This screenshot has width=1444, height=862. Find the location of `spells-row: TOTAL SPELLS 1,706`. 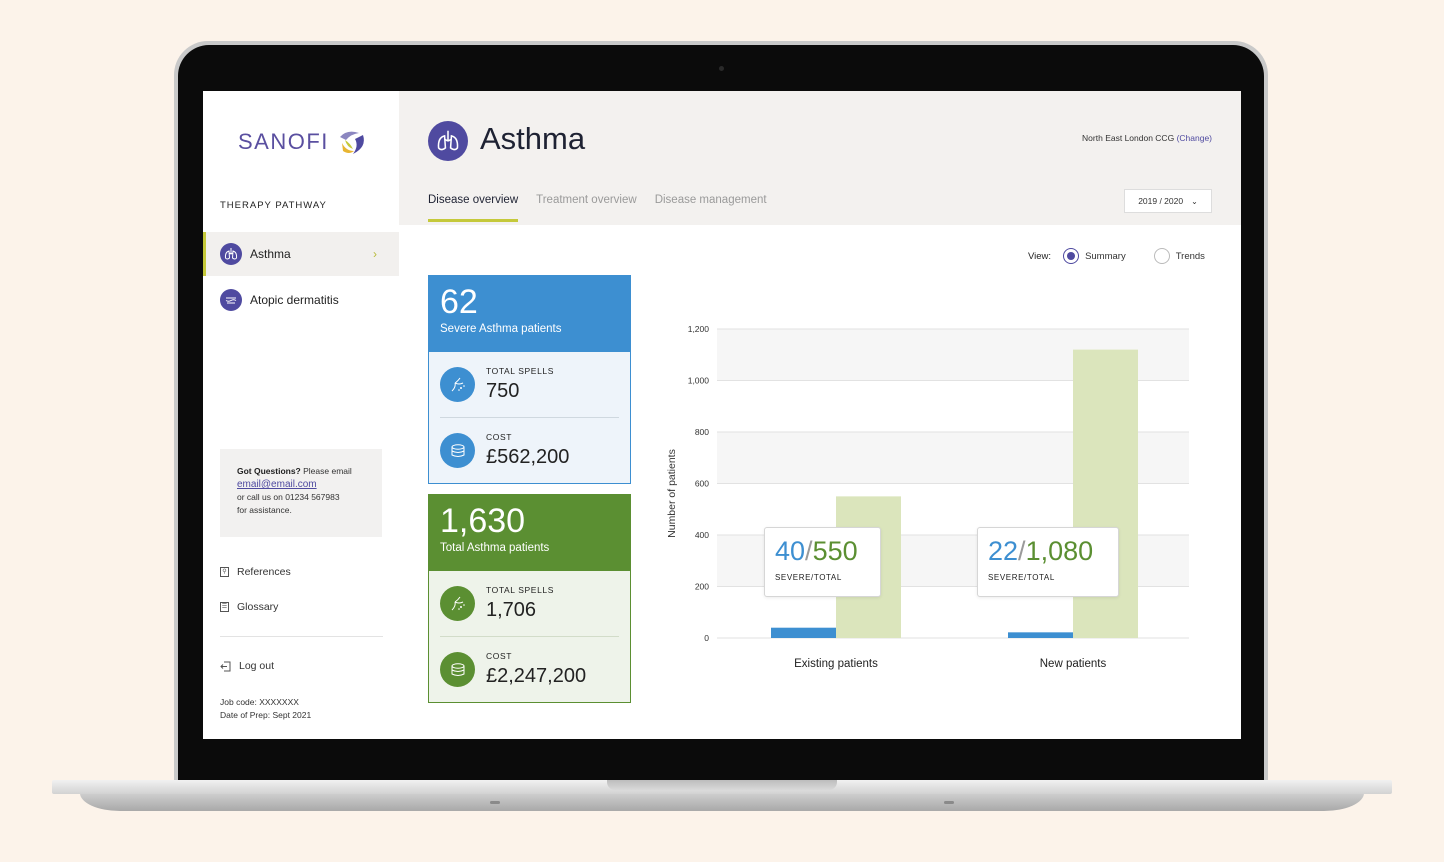

spells-row: TOTAL SPELLS 1,706 is located at coordinates (529, 603).